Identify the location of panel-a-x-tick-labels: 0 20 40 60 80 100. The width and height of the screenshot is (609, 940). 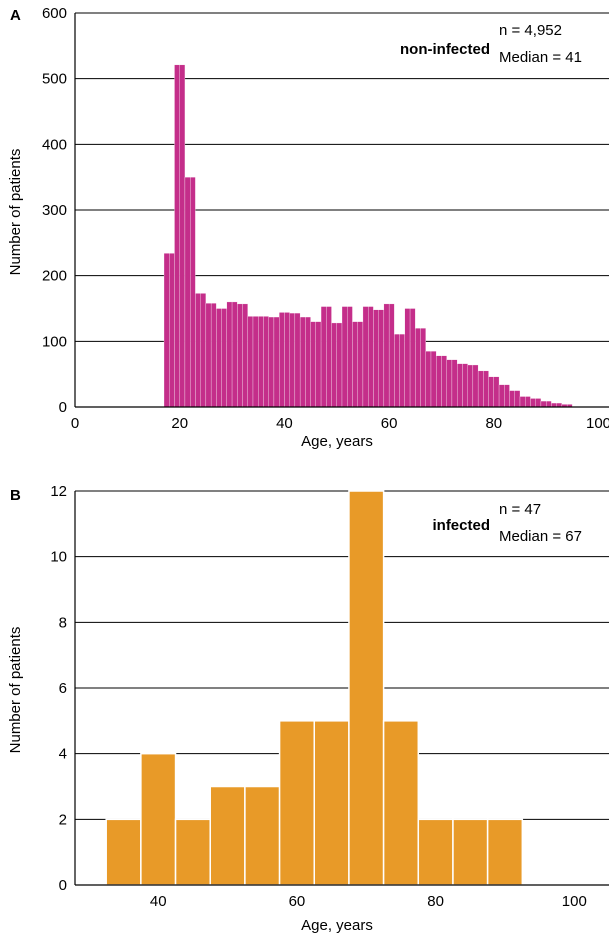
(340, 423).